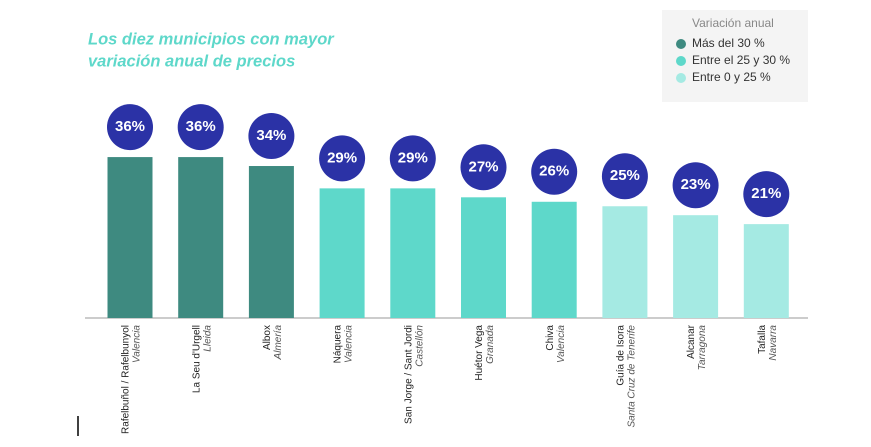  What do you see at coordinates (211, 39) in the screenshot?
I see `chart-title: Los diez municipios con mayor` at bounding box center [211, 39].